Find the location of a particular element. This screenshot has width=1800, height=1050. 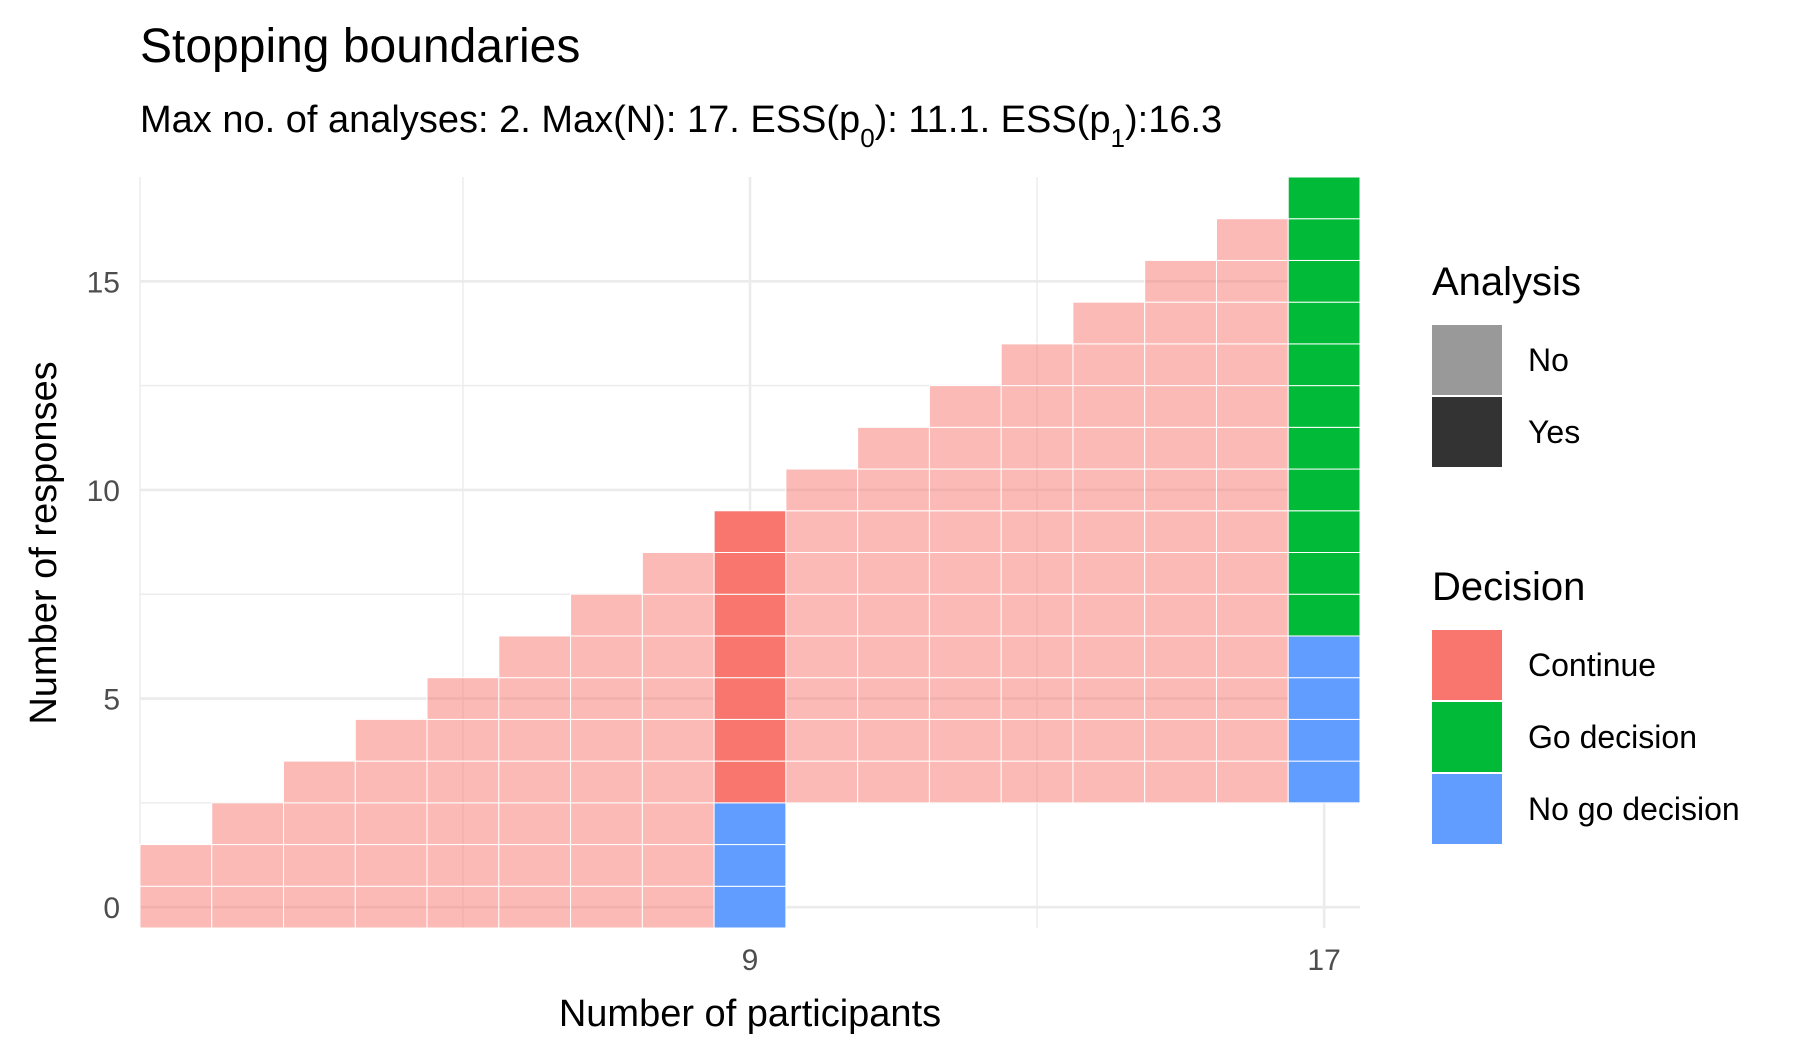

tile-n13-r5 is located at coordinates (1037, 698).